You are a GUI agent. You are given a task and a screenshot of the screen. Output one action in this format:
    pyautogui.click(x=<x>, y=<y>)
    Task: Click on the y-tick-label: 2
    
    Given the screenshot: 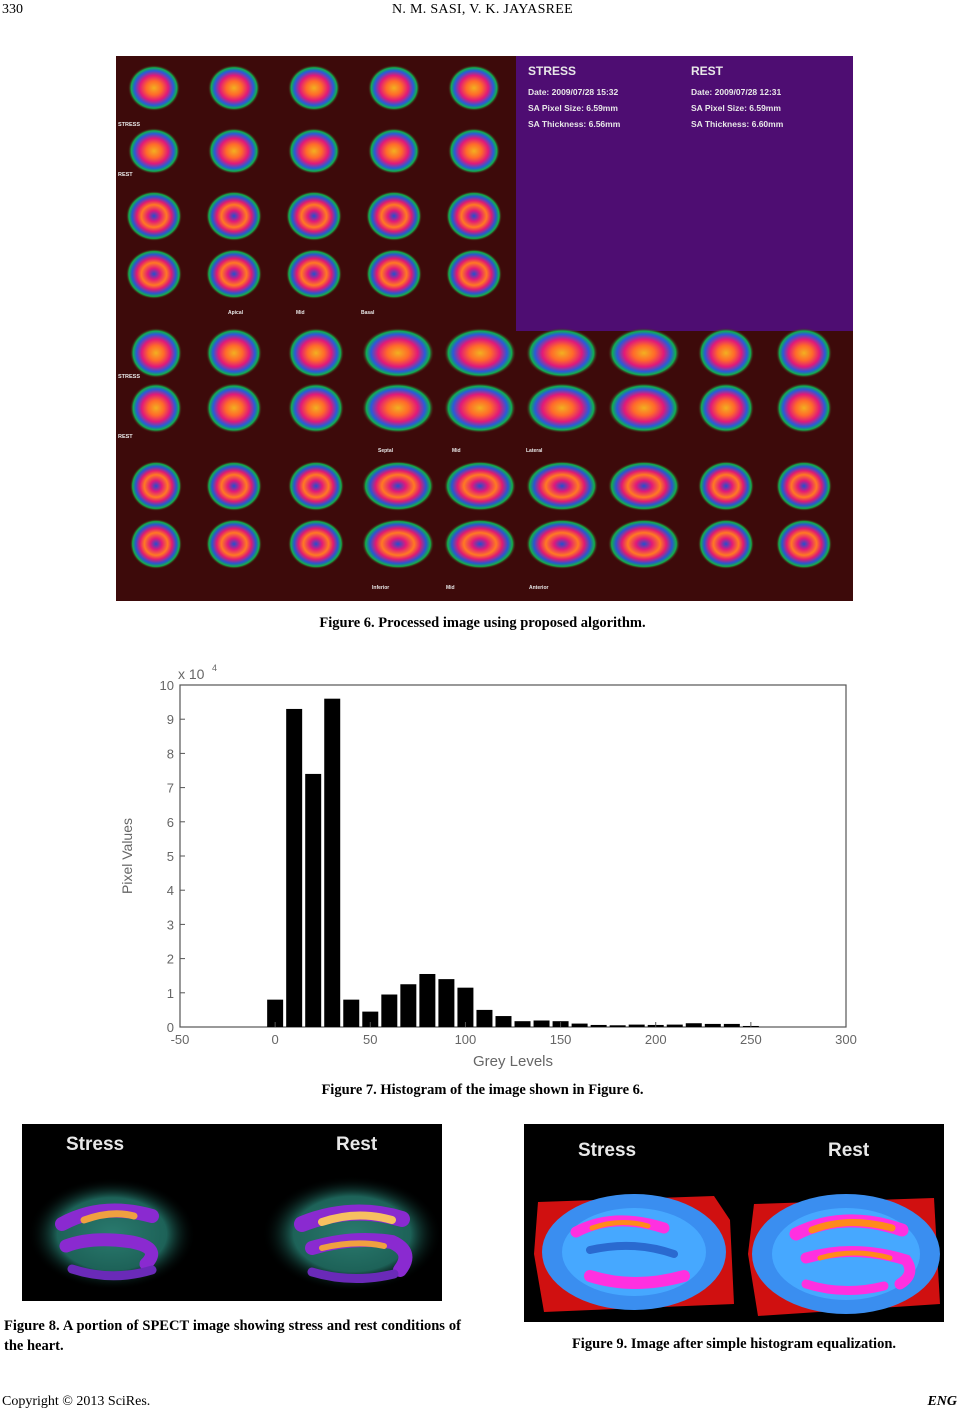 What is the action you would take?
    pyautogui.click(x=170, y=959)
    